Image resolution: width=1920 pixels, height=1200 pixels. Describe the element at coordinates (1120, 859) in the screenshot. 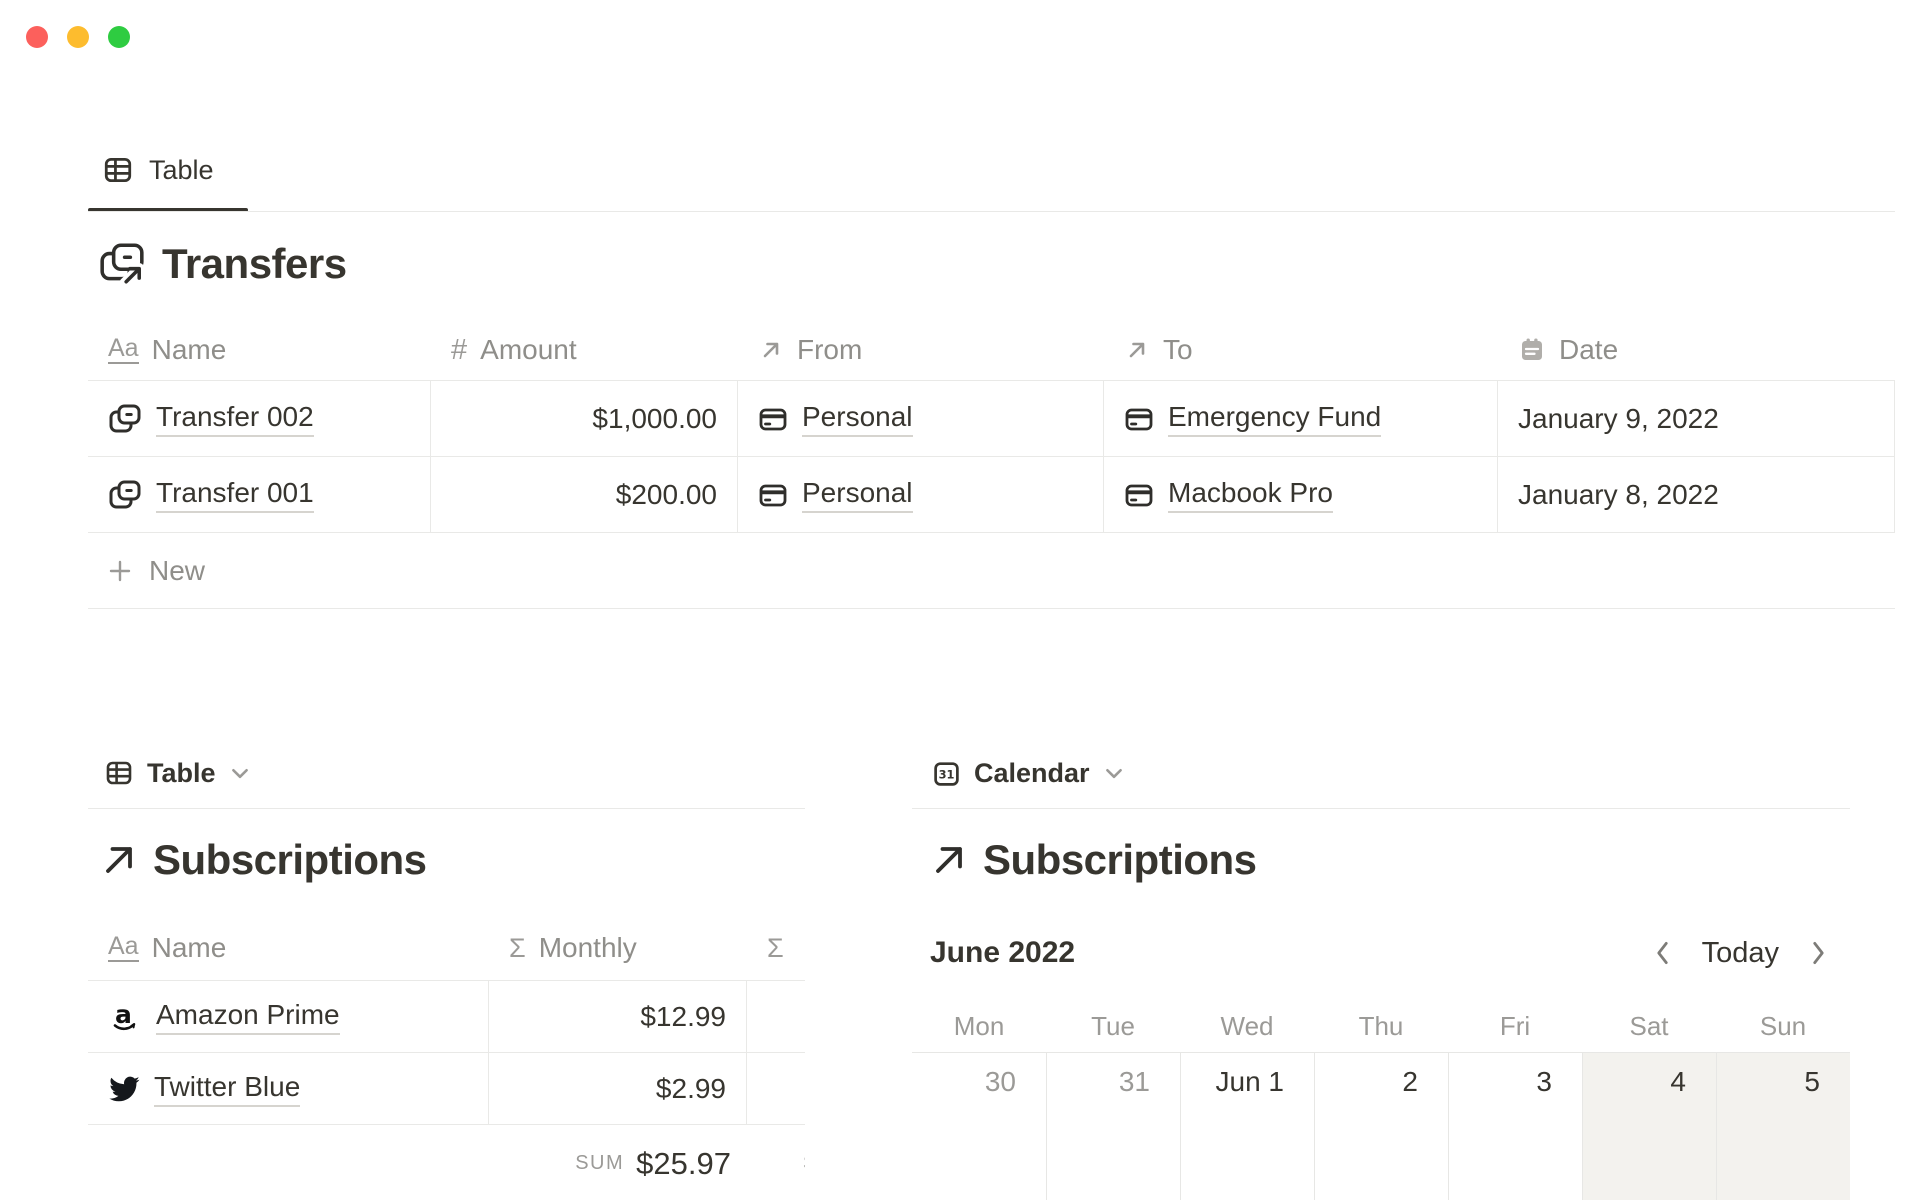

I see `subscriptions-title-text: Subscriptions` at that location.